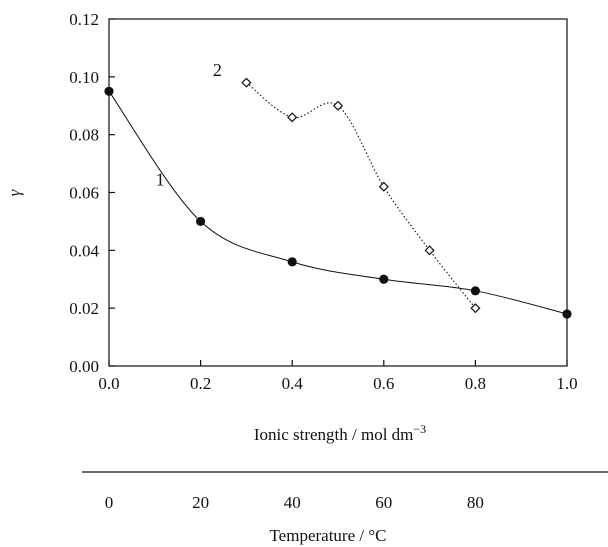 Image resolution: width=608 pixels, height=547 pixels. I want to click on x-tick-label: 0.0, so click(108, 383).